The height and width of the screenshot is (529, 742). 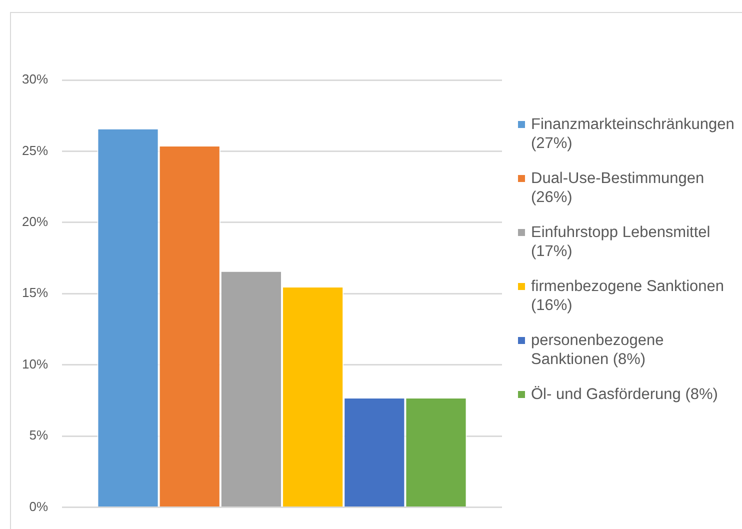 What do you see at coordinates (597, 350) in the screenshot?
I see `legend-label: personenbezogene Sanktionen (8%)` at bounding box center [597, 350].